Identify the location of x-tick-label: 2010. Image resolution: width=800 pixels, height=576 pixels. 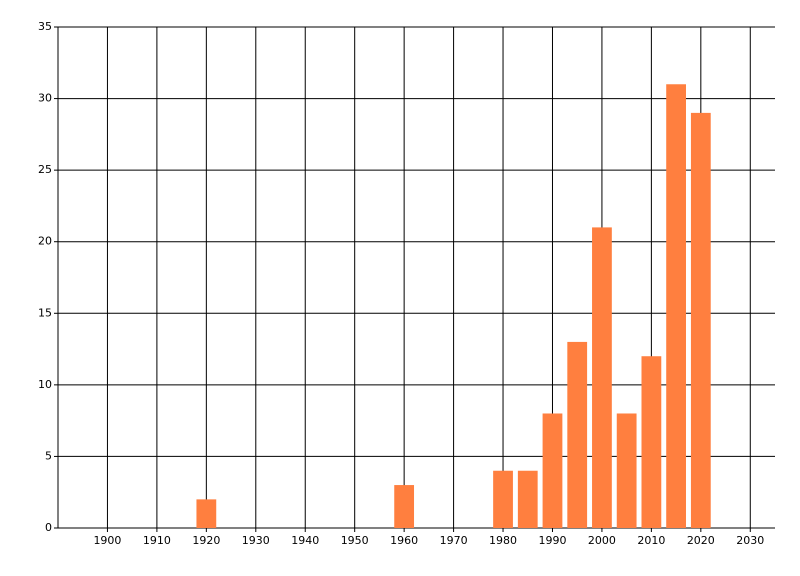
(651, 540).